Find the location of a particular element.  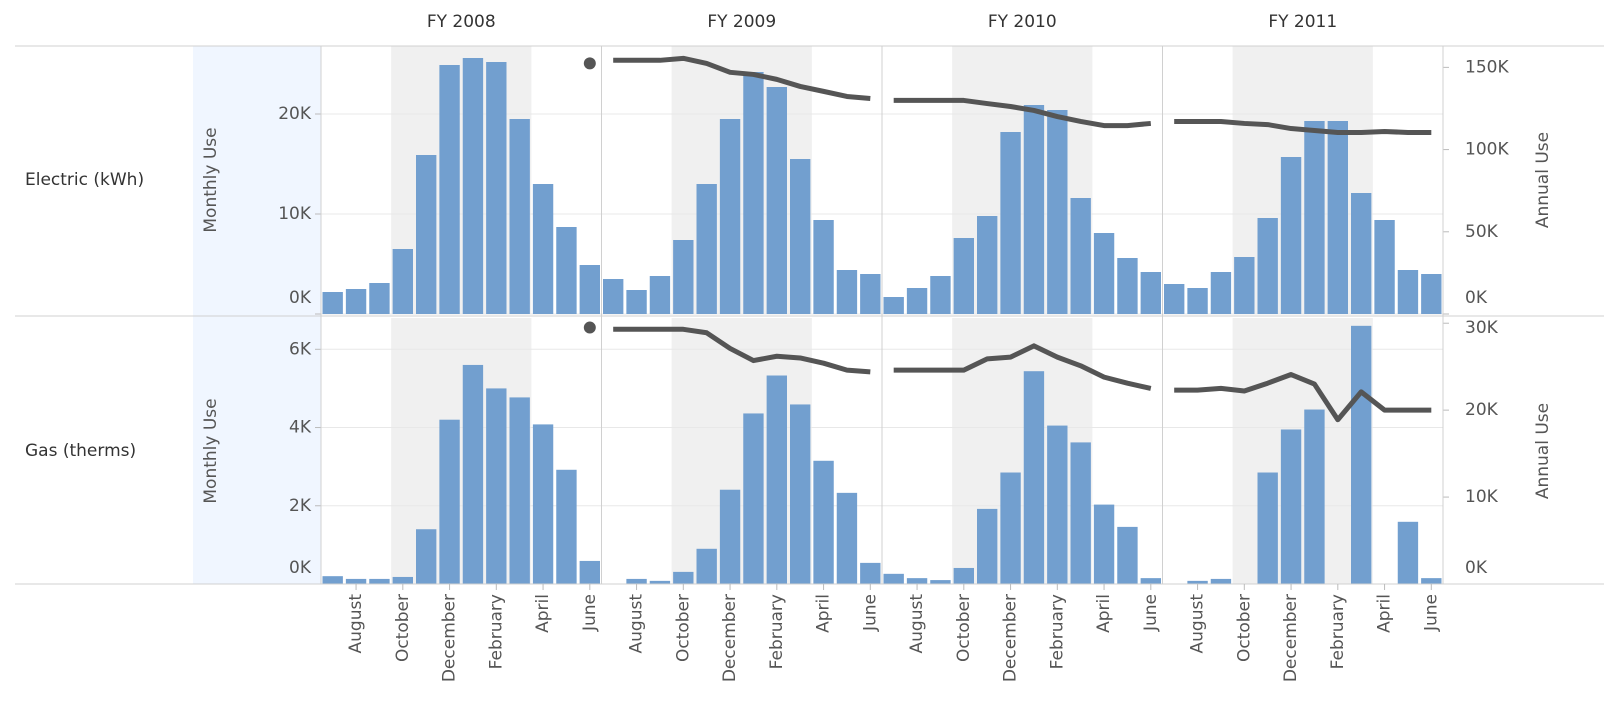

y2-tick-label: 0K is located at coordinates (1476, 298).